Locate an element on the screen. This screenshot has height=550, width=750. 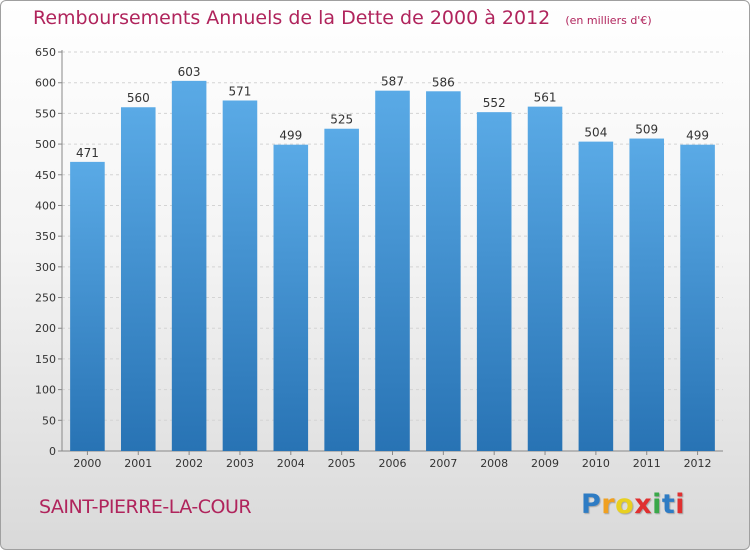
bar-value-label: 471 is located at coordinates (87, 153).